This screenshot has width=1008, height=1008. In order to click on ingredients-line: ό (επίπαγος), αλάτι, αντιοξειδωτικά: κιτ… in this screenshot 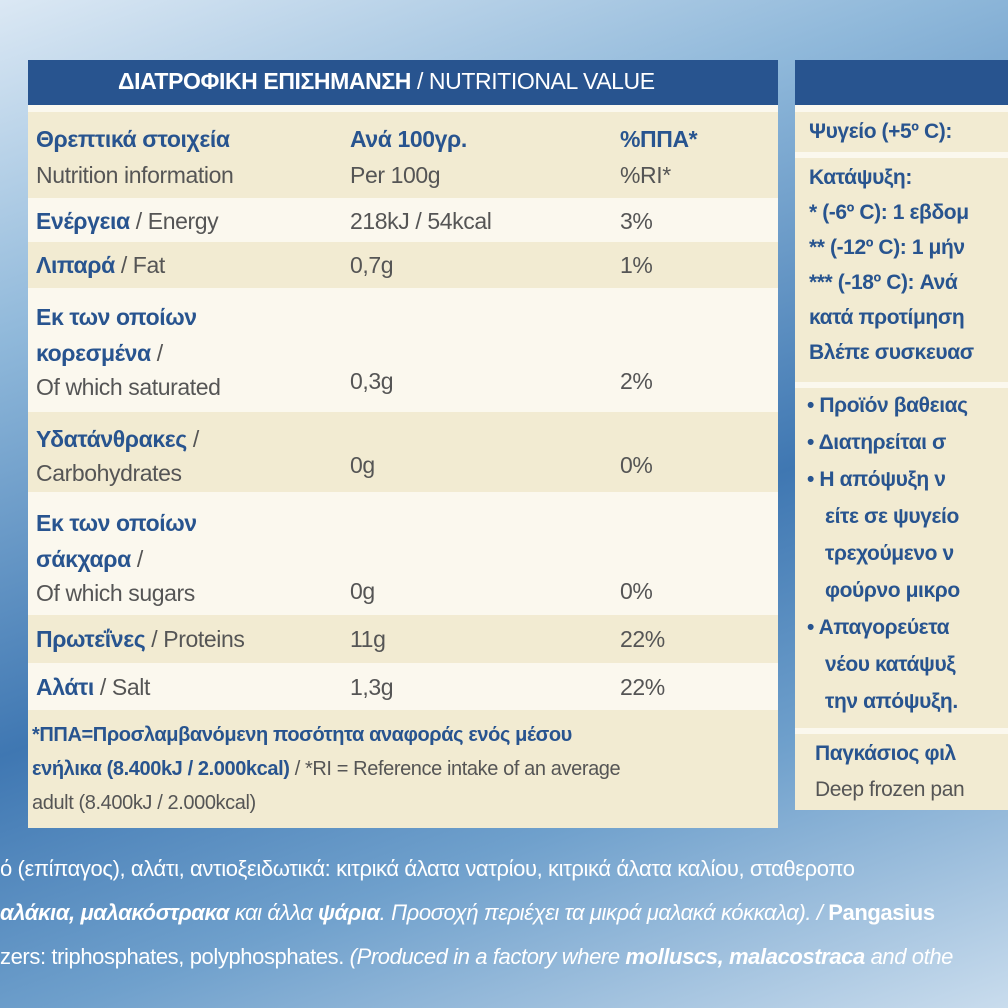, I will do `click(427, 868)`.